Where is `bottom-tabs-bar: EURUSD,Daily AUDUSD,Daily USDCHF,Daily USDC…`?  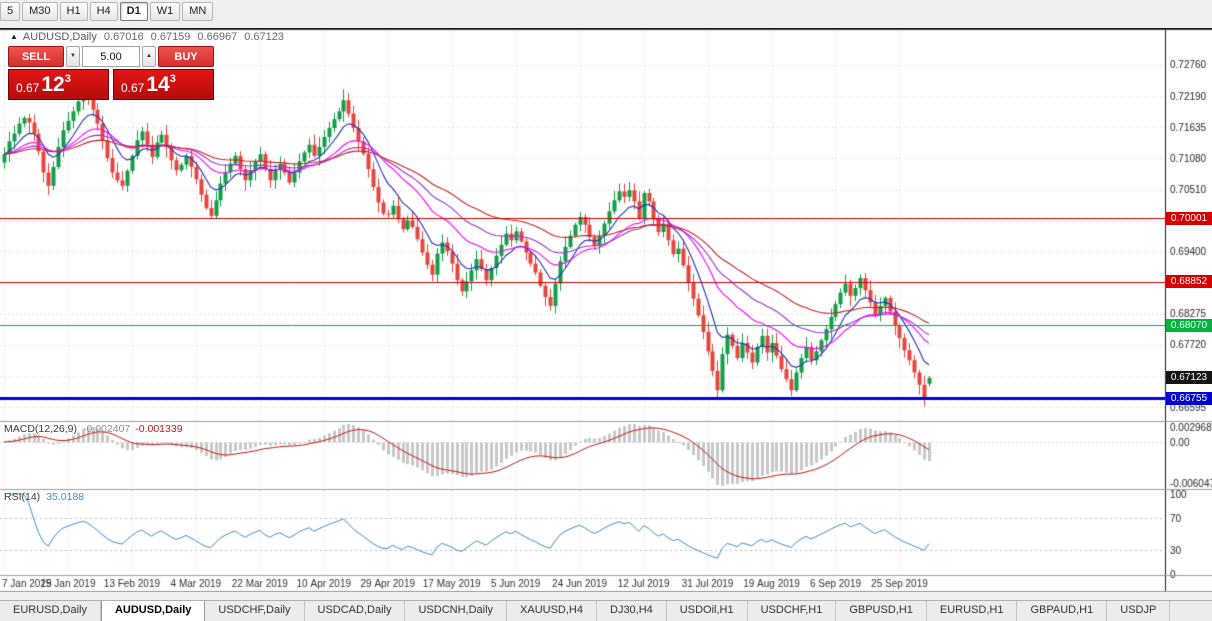 bottom-tabs-bar: EURUSD,Daily AUDUSD,Daily USDCHF,Daily USDC… is located at coordinates (606, 610).